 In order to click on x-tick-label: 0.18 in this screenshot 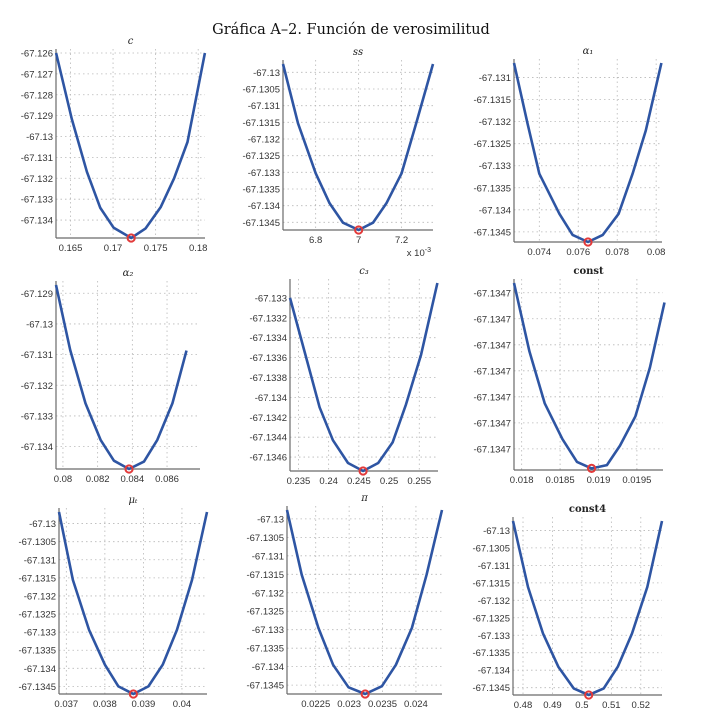, I will do `click(198, 248)`.